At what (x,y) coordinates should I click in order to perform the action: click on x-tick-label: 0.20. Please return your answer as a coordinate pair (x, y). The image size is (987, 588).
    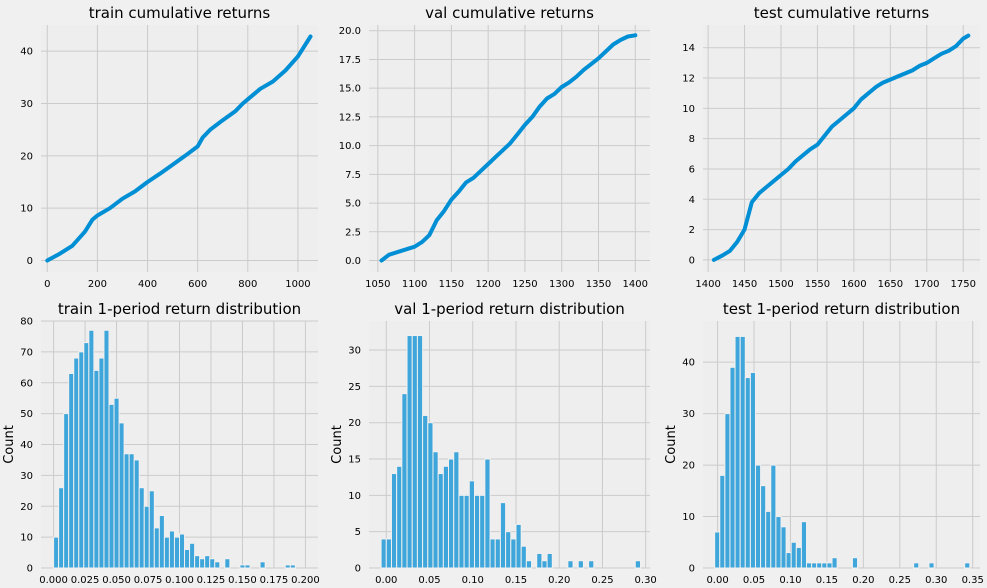
    Looking at the image, I should click on (863, 580).